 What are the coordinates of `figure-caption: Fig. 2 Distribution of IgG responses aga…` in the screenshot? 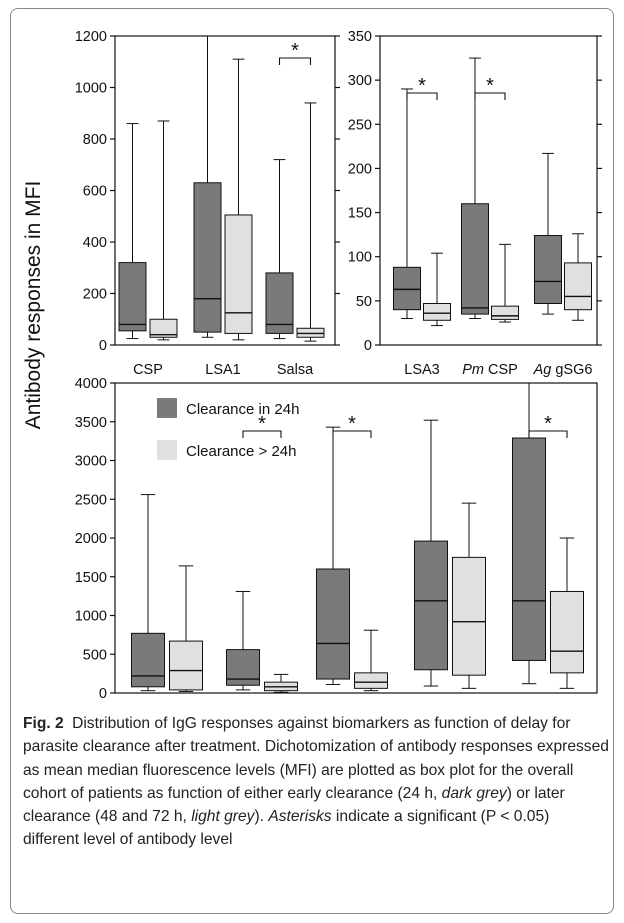 It's located at (316, 782).